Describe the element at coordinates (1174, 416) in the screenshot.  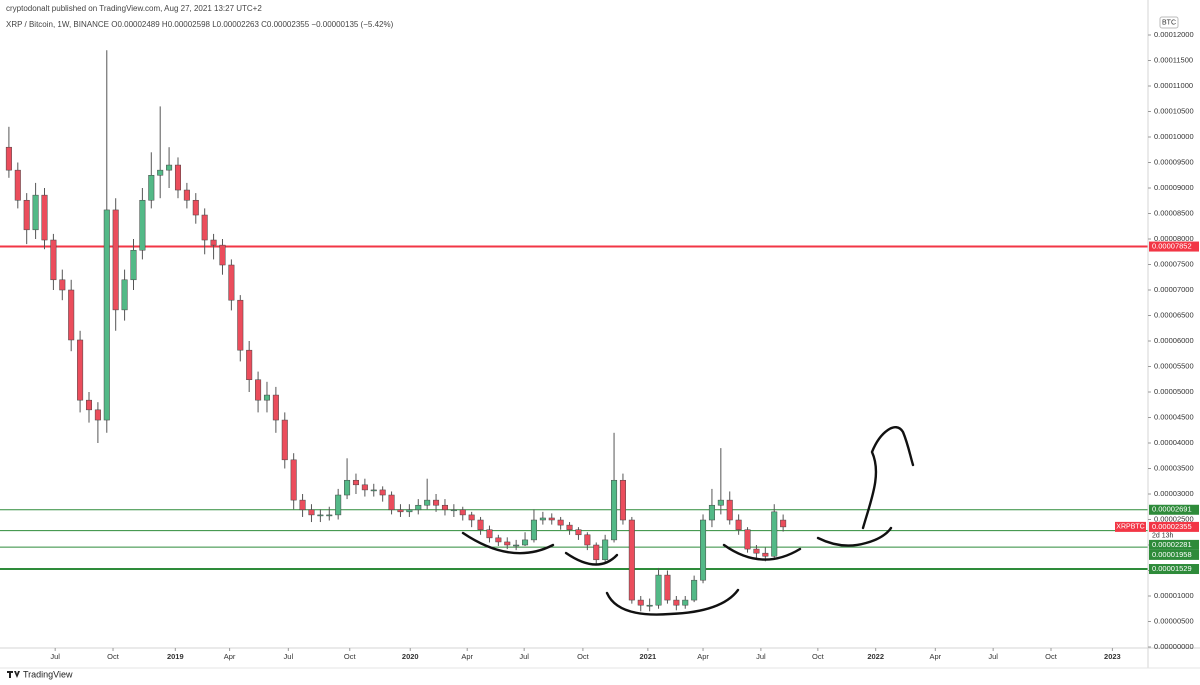
I see `y-tick-label: 0.00004500` at that location.